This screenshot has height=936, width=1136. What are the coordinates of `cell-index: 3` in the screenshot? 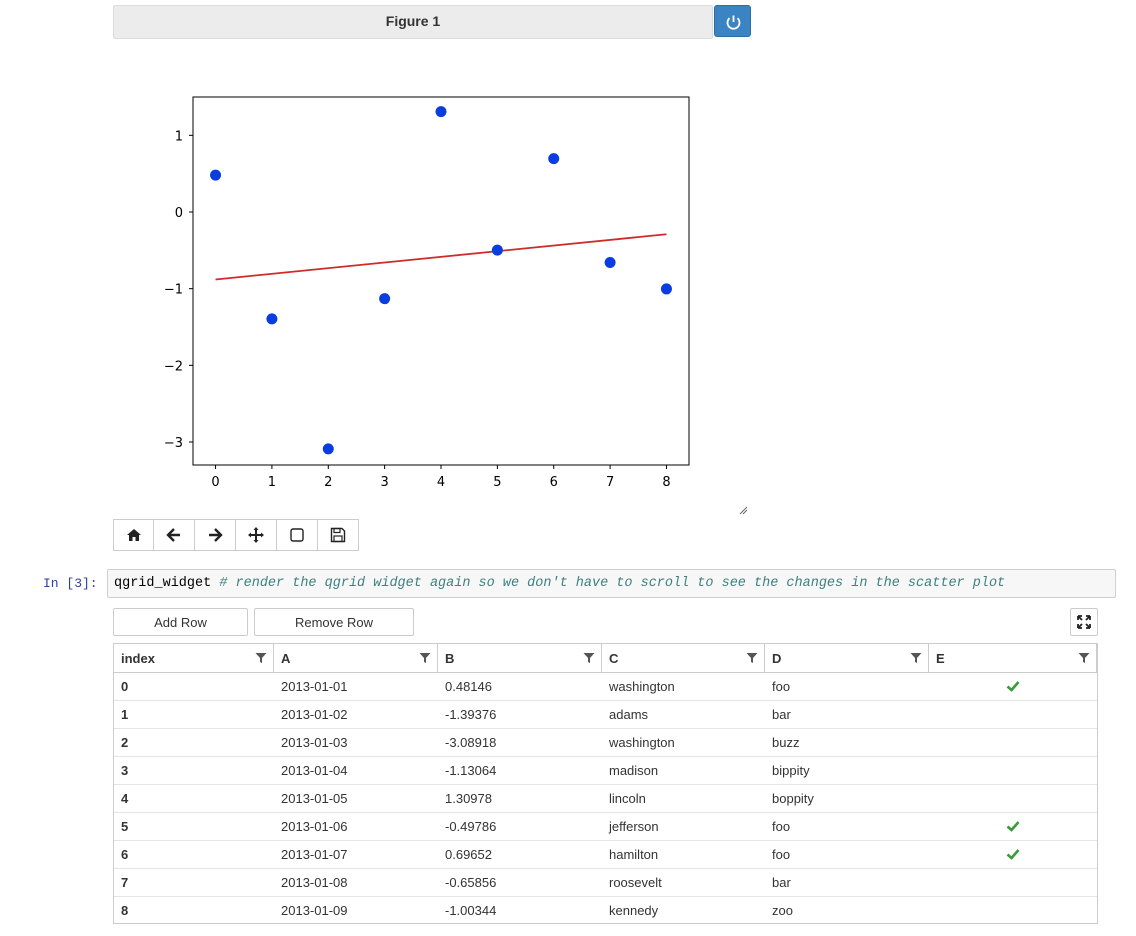 It's located at (194, 770).